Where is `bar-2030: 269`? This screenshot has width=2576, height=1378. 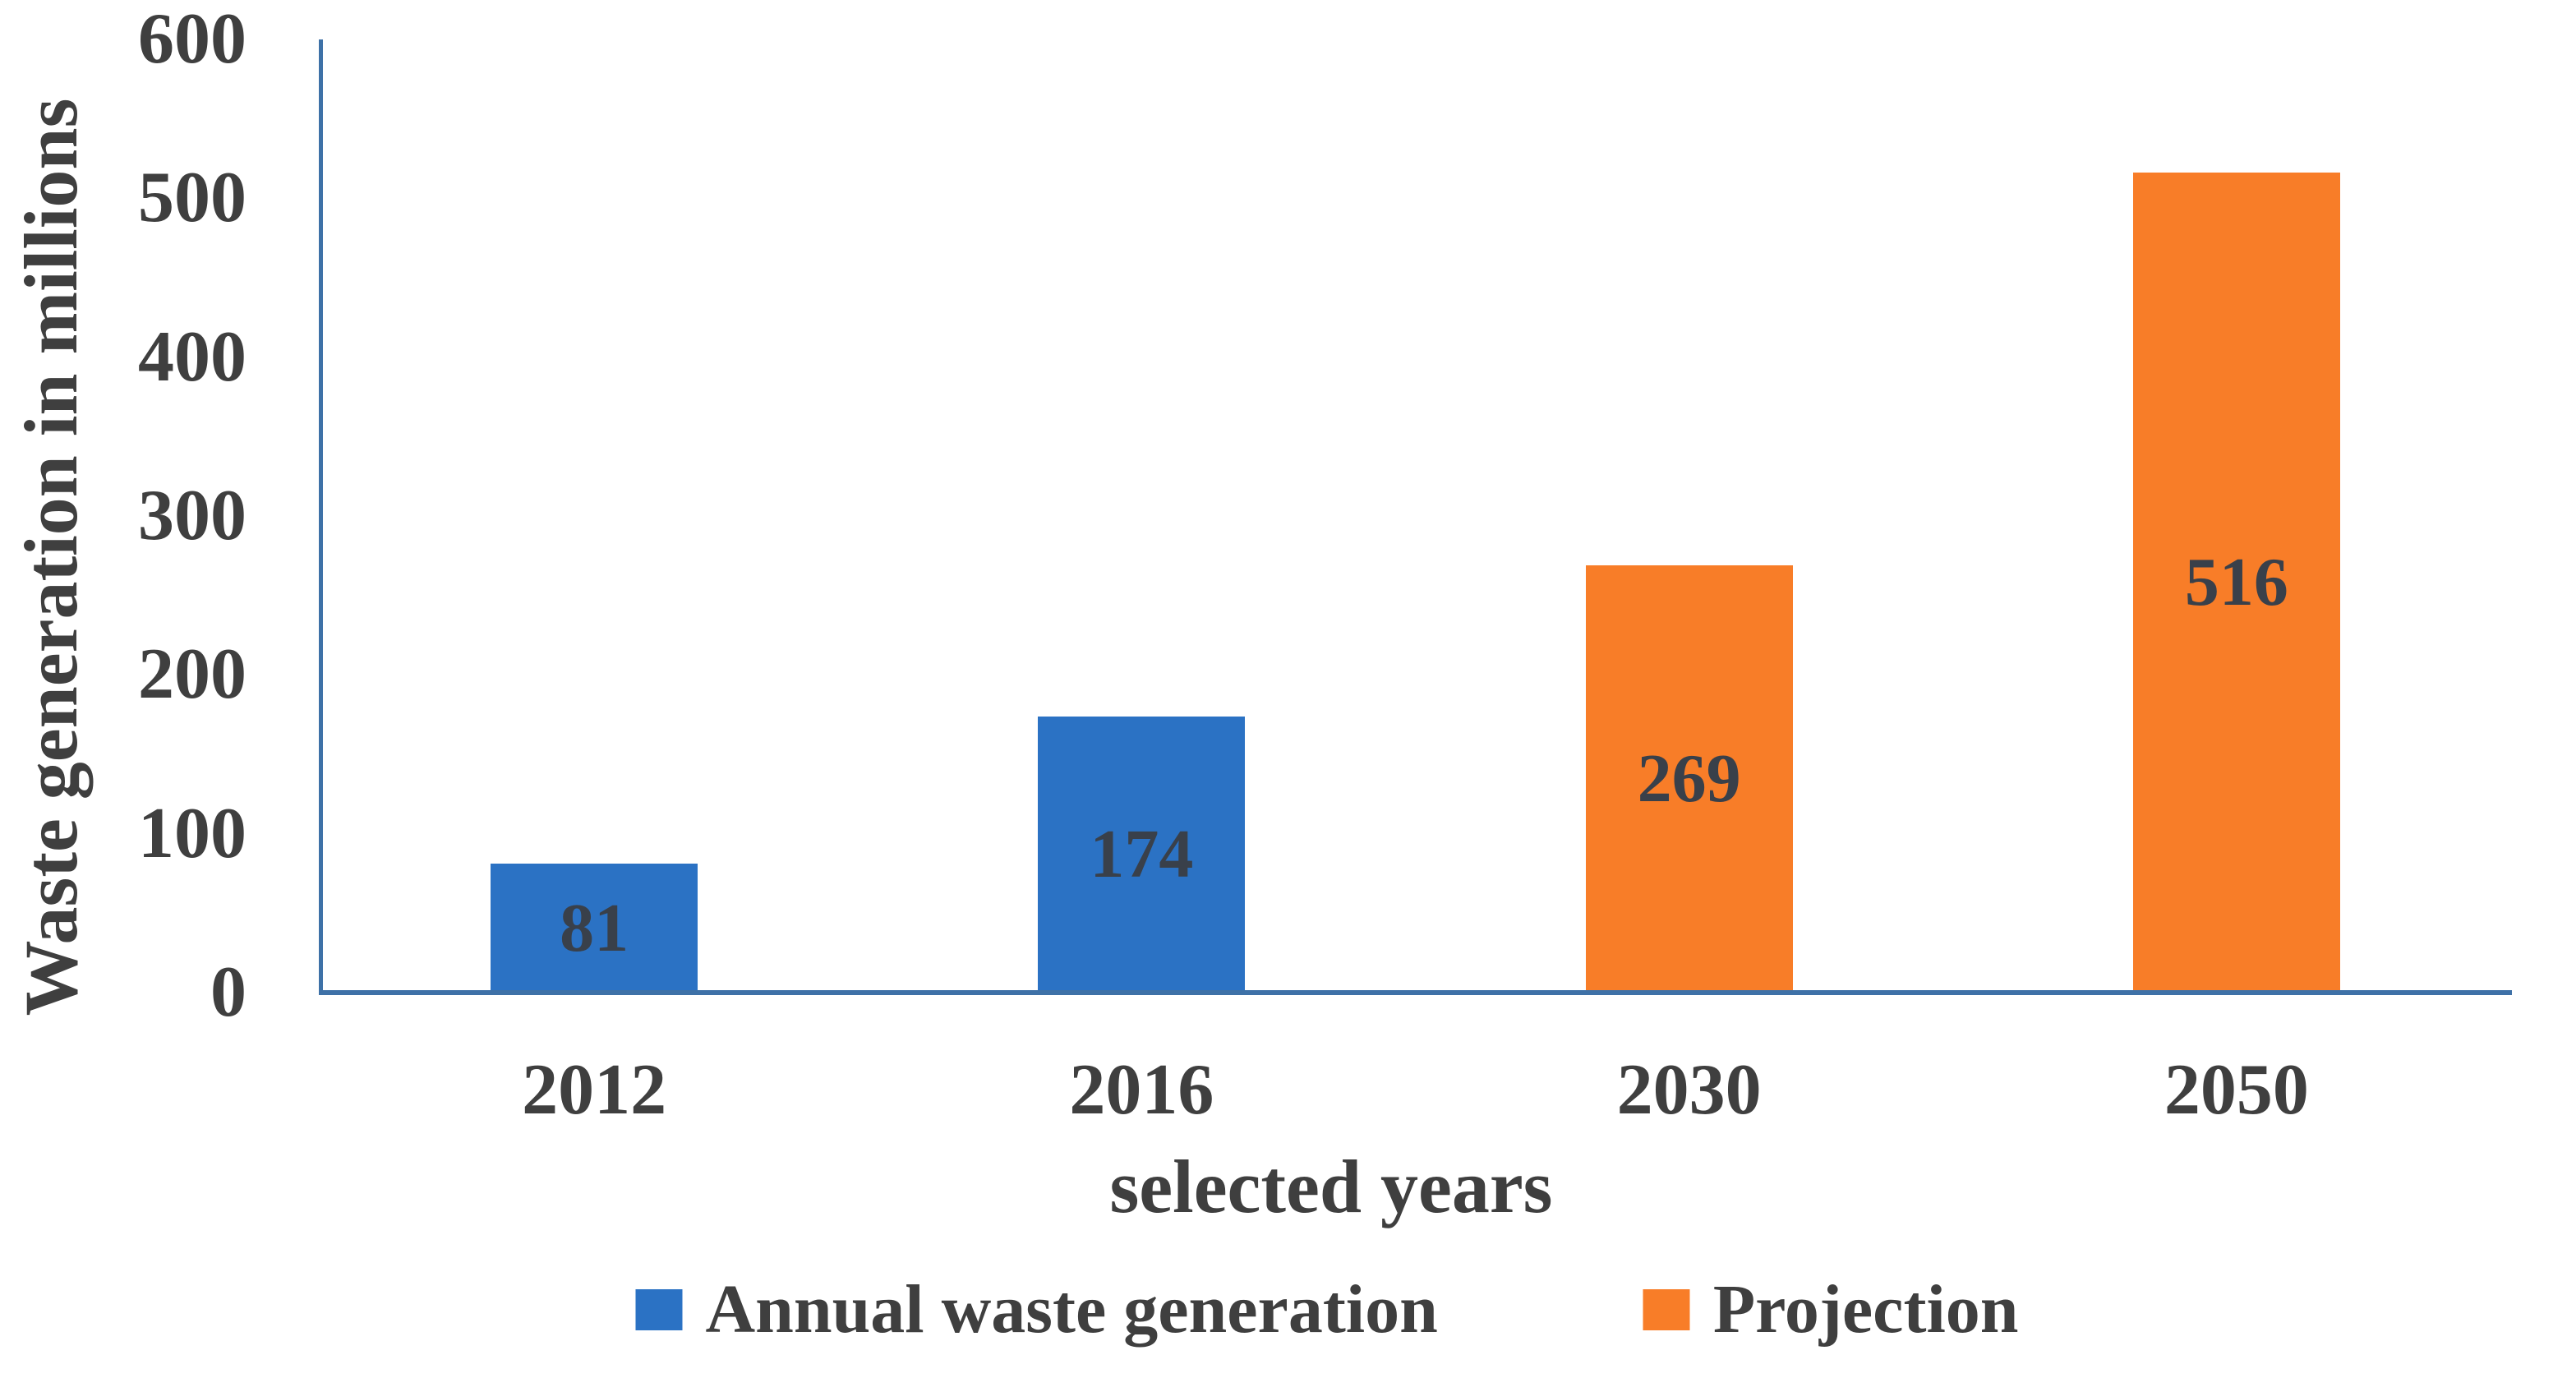 bar-2030: 269 is located at coordinates (1689, 779).